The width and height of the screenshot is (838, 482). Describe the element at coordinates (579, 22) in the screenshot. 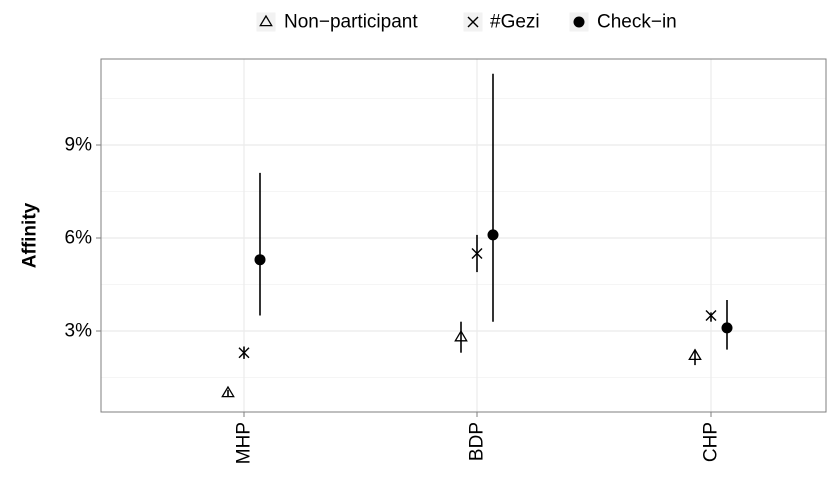

I see `legend-circle-icon` at that location.